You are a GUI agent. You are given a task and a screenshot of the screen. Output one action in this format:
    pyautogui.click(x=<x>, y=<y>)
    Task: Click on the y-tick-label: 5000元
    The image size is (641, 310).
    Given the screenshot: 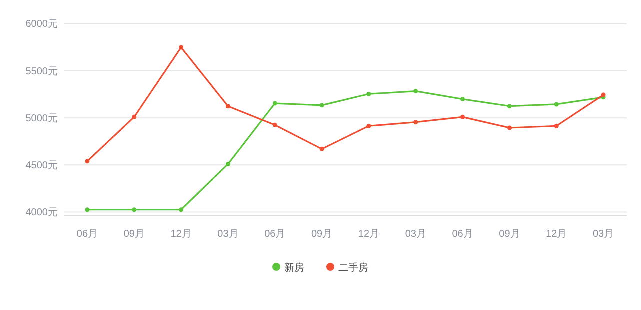 What is the action you would take?
    pyautogui.click(x=42, y=118)
    